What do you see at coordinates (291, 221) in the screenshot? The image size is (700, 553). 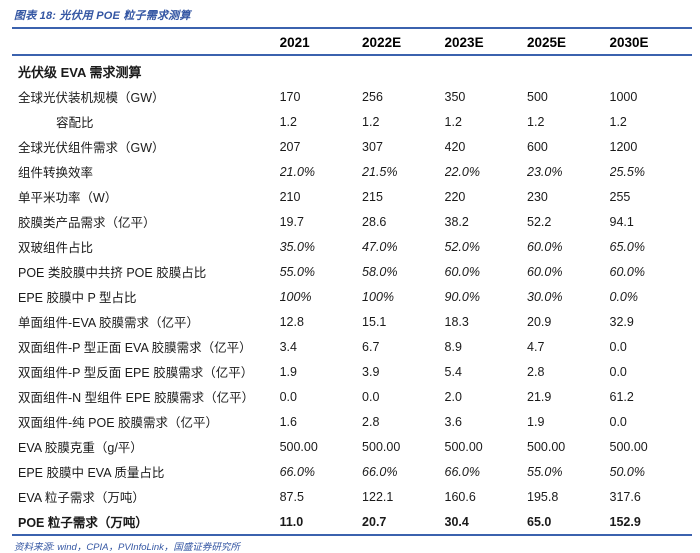 I see `cell-value: 19.7` at bounding box center [291, 221].